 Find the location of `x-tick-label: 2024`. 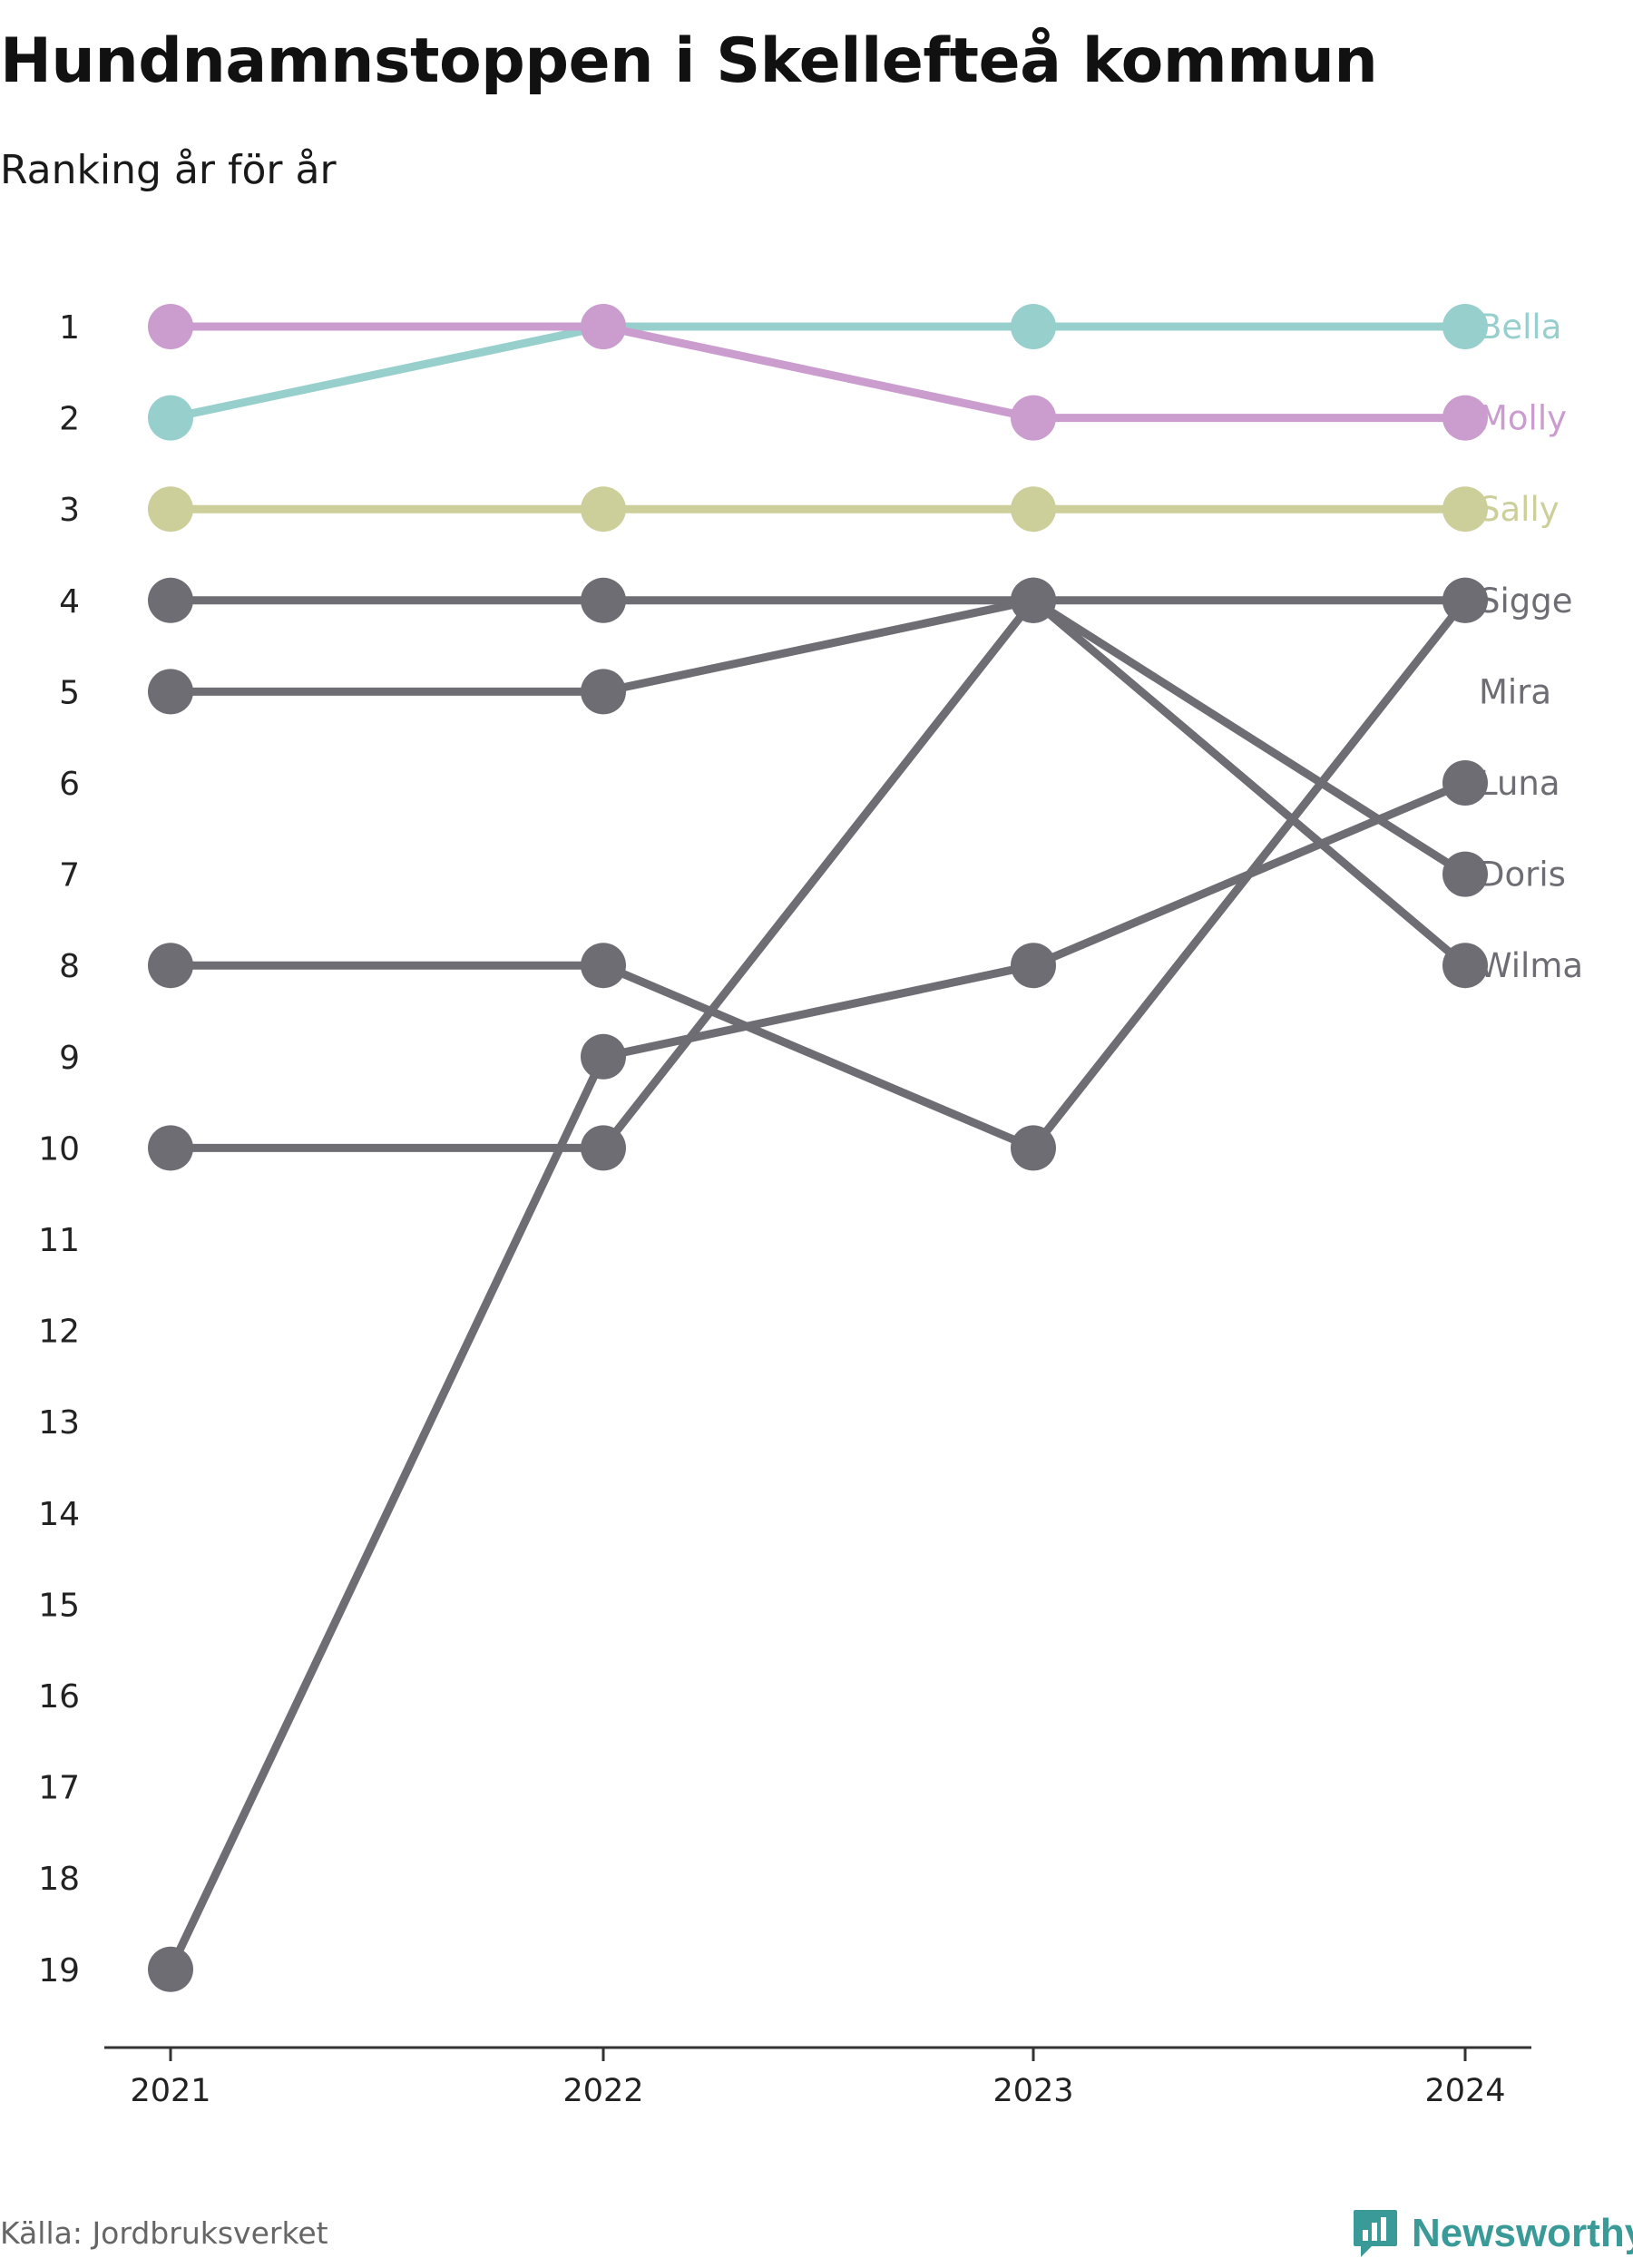

x-tick-label: 2024 is located at coordinates (1464, 2091).